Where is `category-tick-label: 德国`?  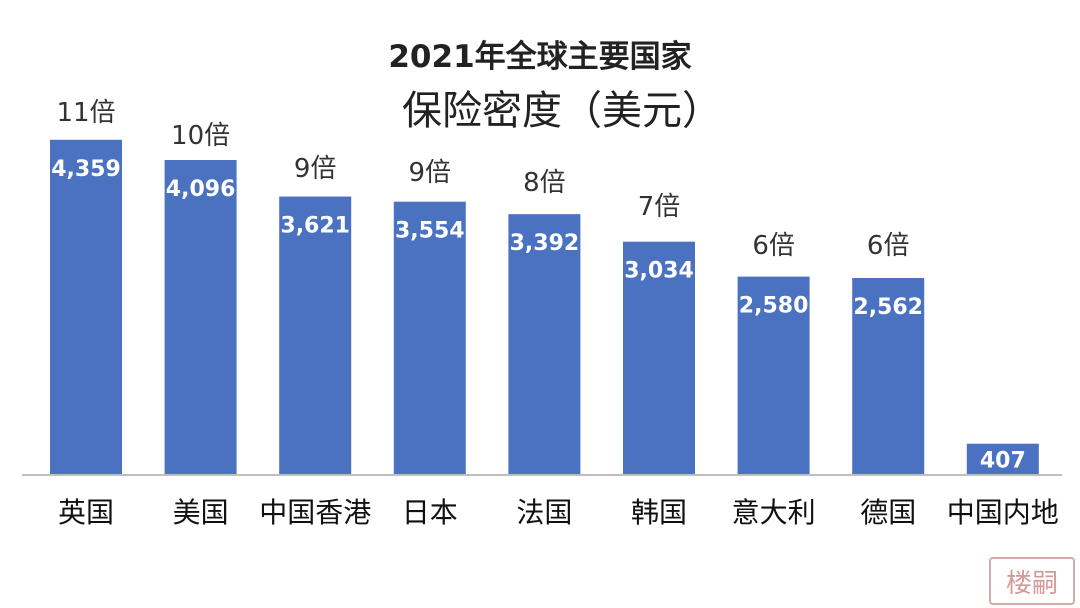 category-tick-label: 德国 is located at coordinates (888, 512).